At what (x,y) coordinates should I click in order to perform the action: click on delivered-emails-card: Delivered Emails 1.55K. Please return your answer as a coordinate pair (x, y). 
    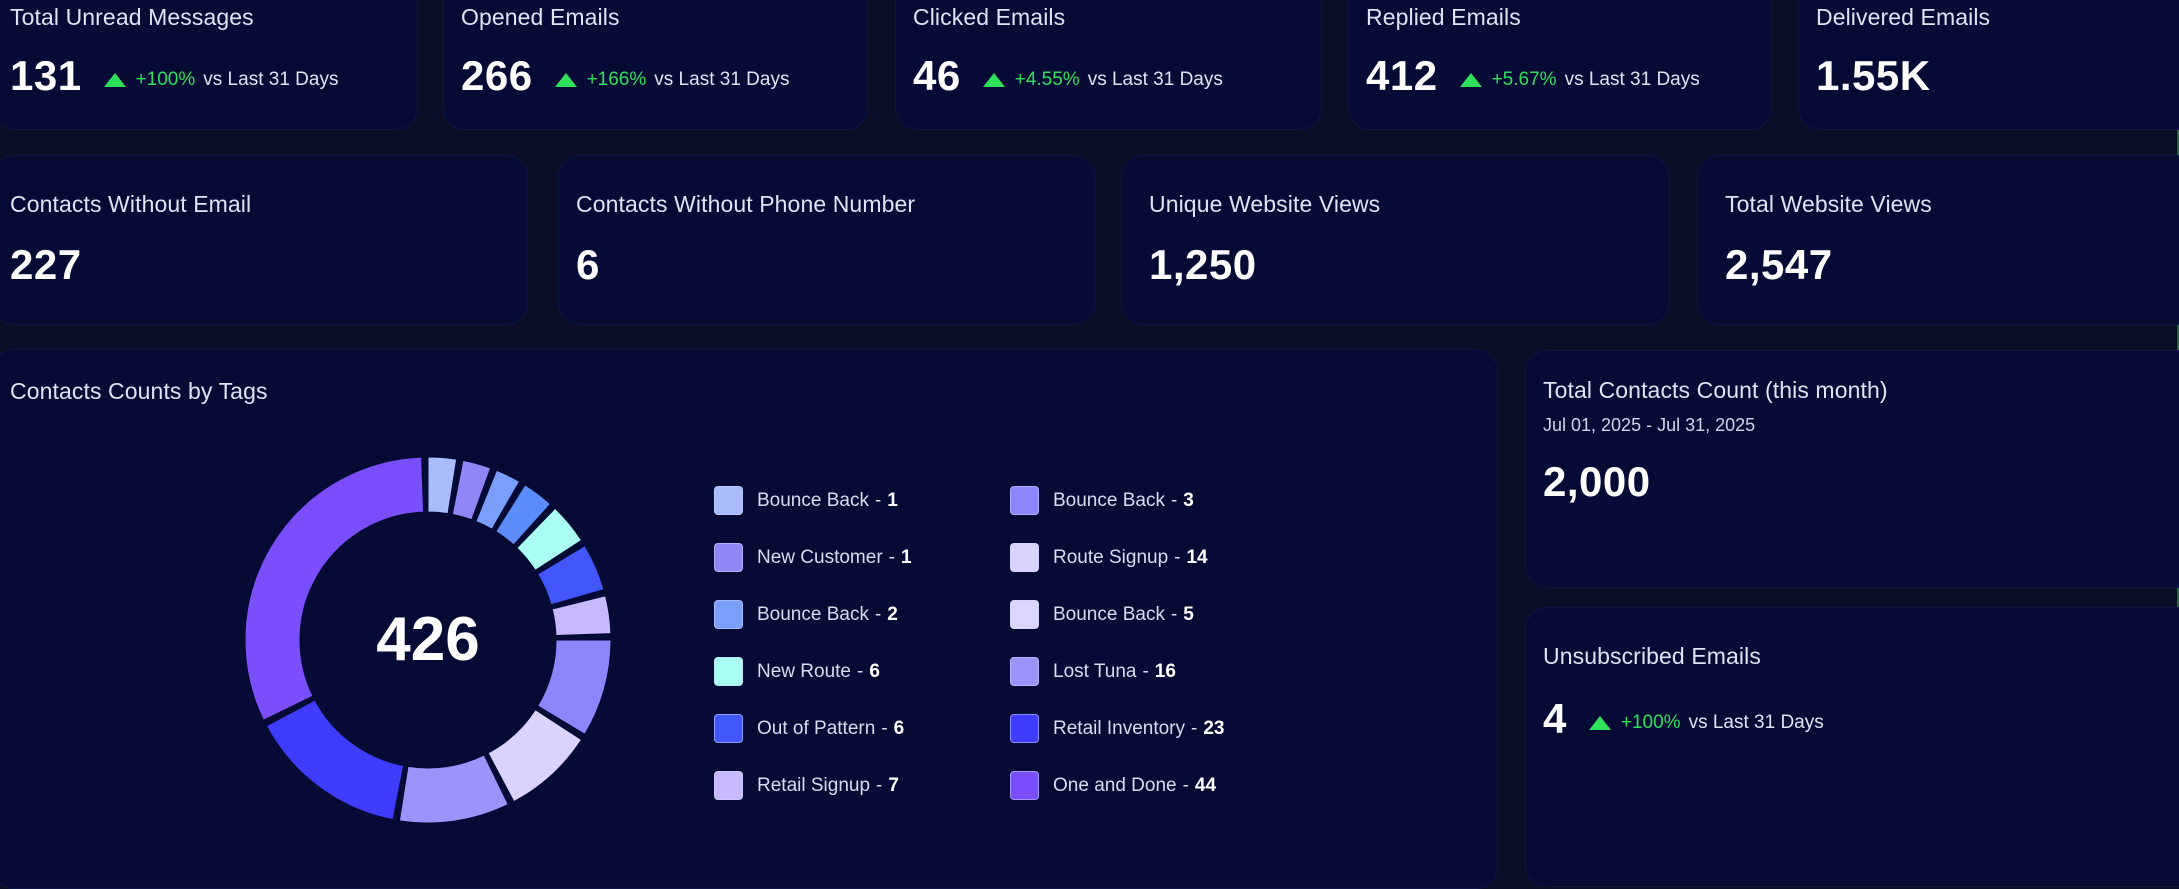
    Looking at the image, I should click on (1988, 65).